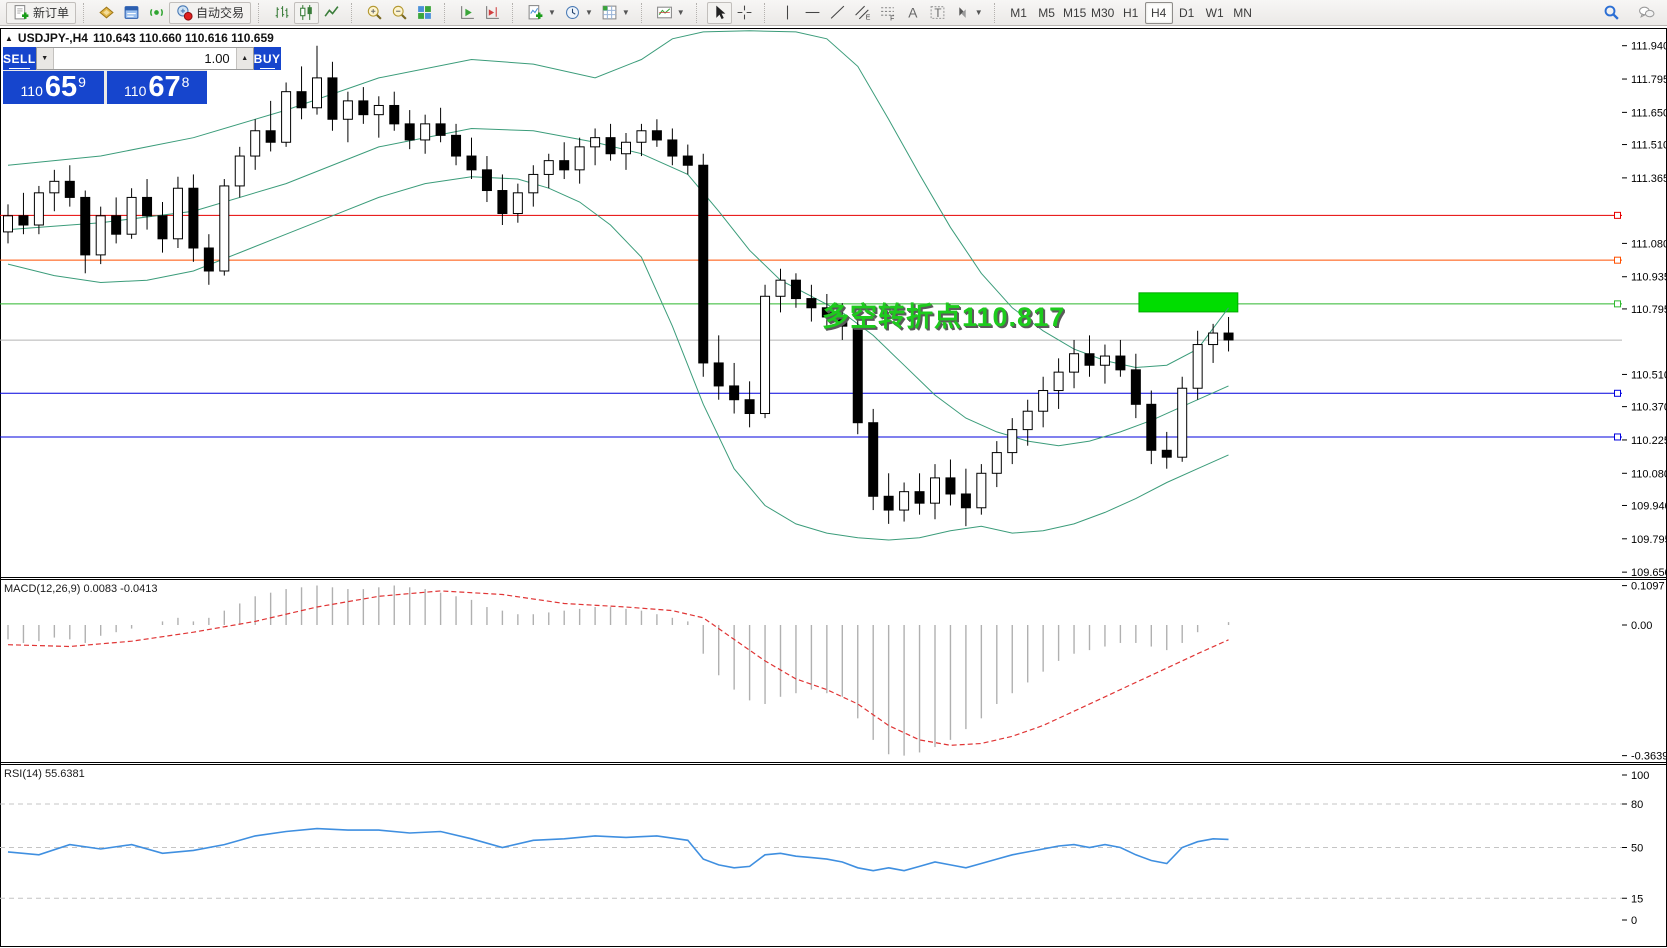 The image size is (1667, 948). What do you see at coordinates (9, 38) in the screenshot?
I see `collapse-arrow-icon: ▲` at bounding box center [9, 38].